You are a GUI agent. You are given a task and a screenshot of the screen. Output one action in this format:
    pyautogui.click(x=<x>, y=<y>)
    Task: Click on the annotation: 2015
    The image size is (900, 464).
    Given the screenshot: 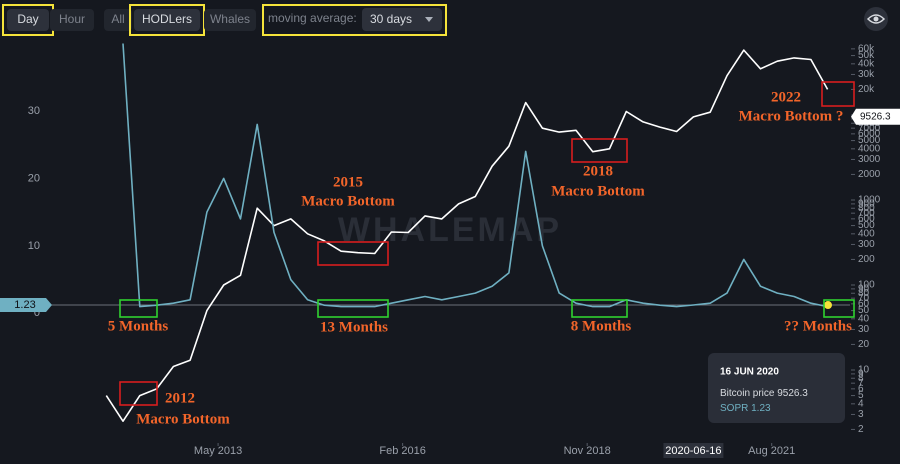 What is the action you would take?
    pyautogui.click(x=348, y=182)
    